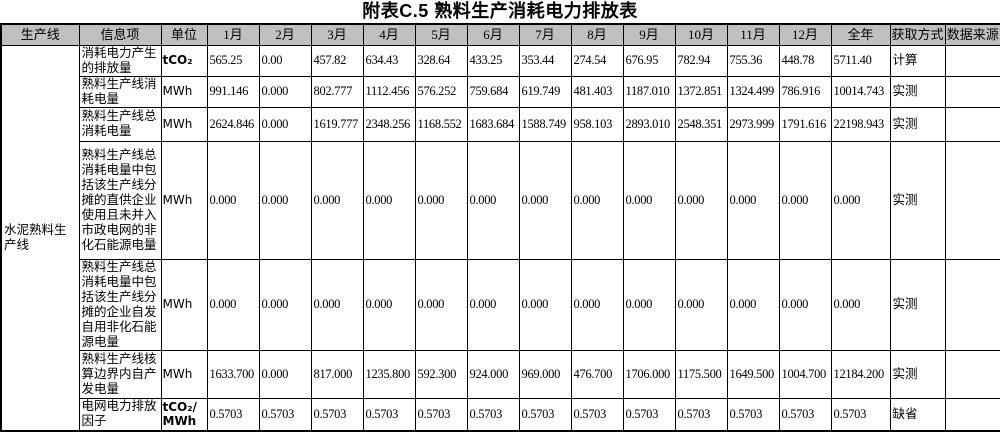  What do you see at coordinates (701, 60) in the screenshot?
I see `month-value-cell: 782.94` at bounding box center [701, 60].